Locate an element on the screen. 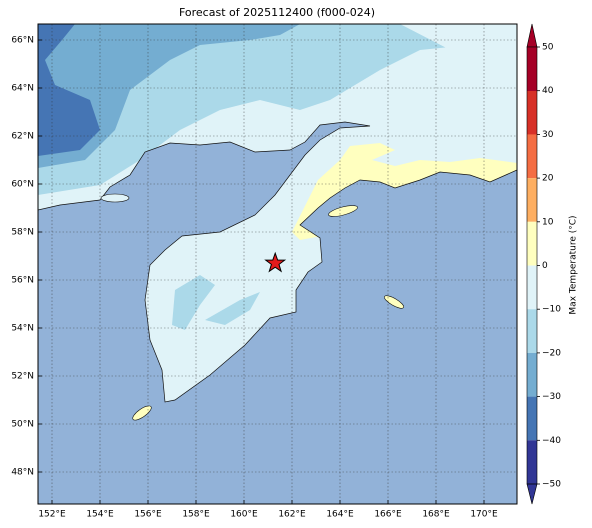 The width and height of the screenshot is (592, 528). colorbar-tick-label: −40 is located at coordinates (551, 441).